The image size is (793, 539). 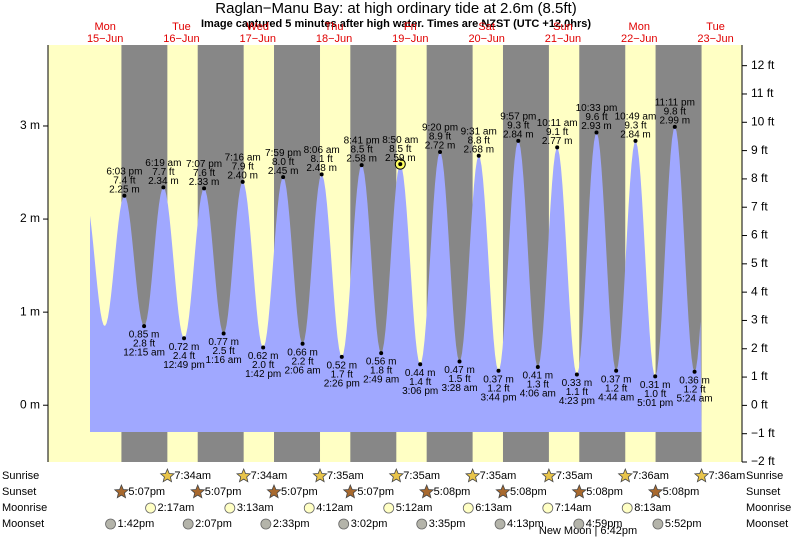 What do you see at coordinates (381, 362) in the screenshot?
I see `extreme-m: 0.56 m` at bounding box center [381, 362].